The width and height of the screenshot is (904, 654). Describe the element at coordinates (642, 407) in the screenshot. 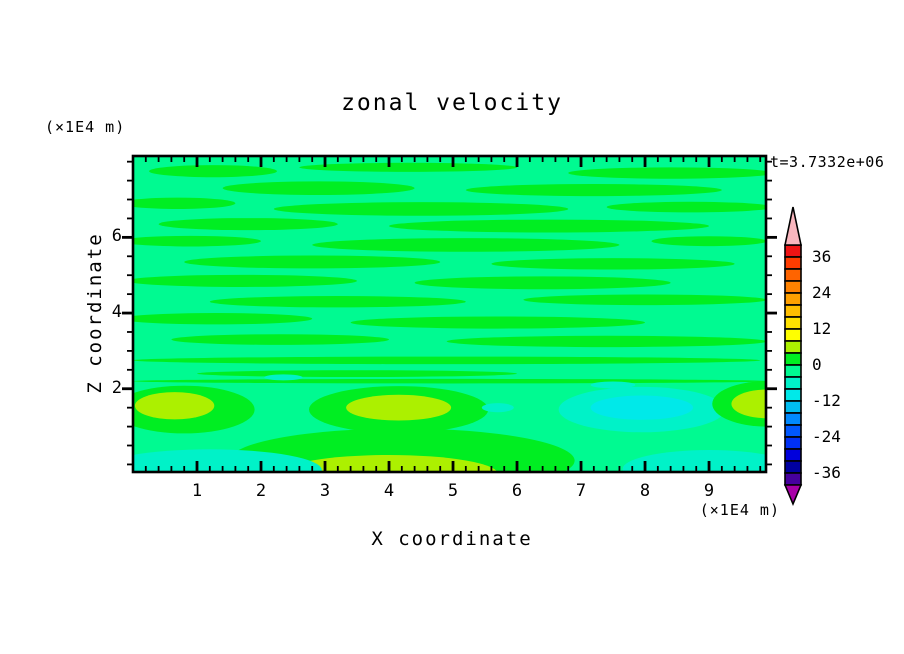

I see `contour-blob-cyan` at that location.